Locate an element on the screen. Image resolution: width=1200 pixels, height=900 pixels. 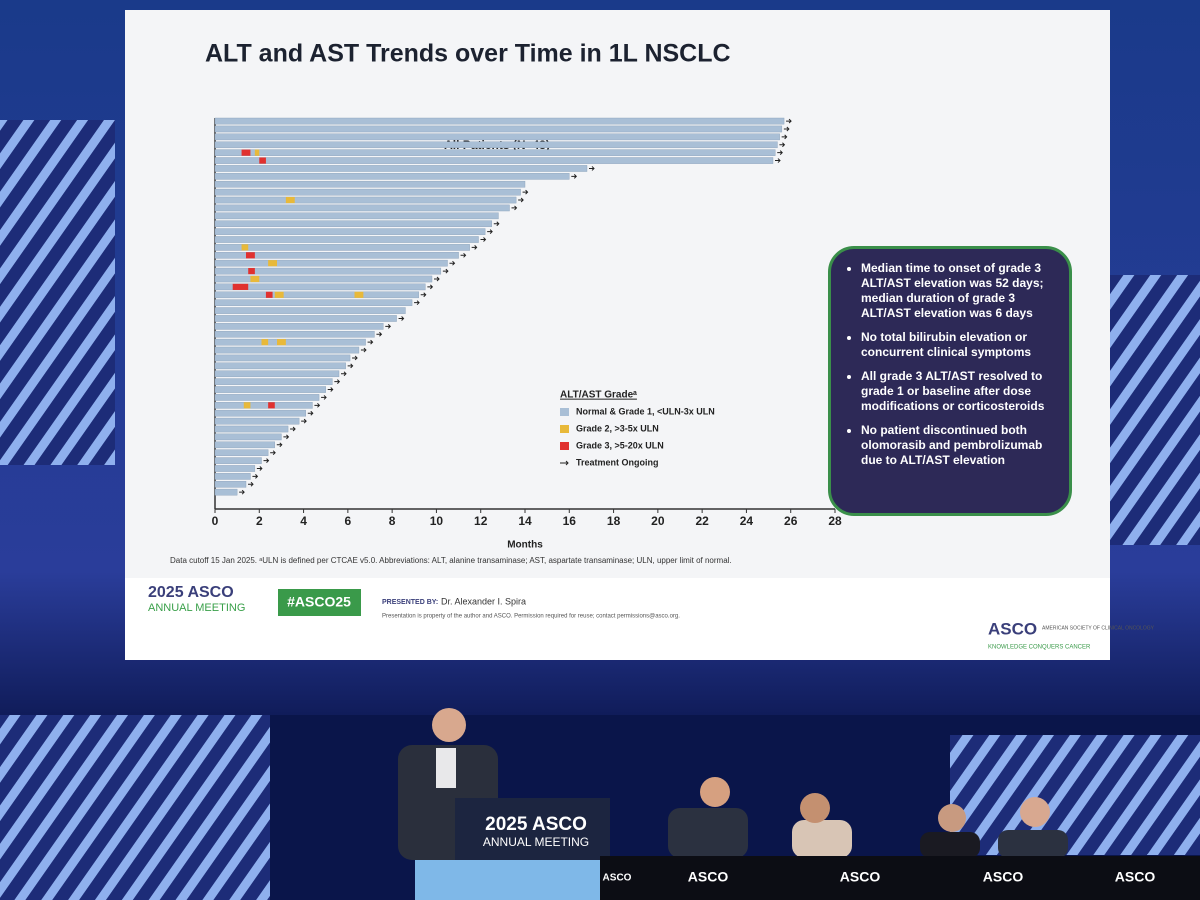
x-tick-label: 14 is located at coordinates (525, 521).